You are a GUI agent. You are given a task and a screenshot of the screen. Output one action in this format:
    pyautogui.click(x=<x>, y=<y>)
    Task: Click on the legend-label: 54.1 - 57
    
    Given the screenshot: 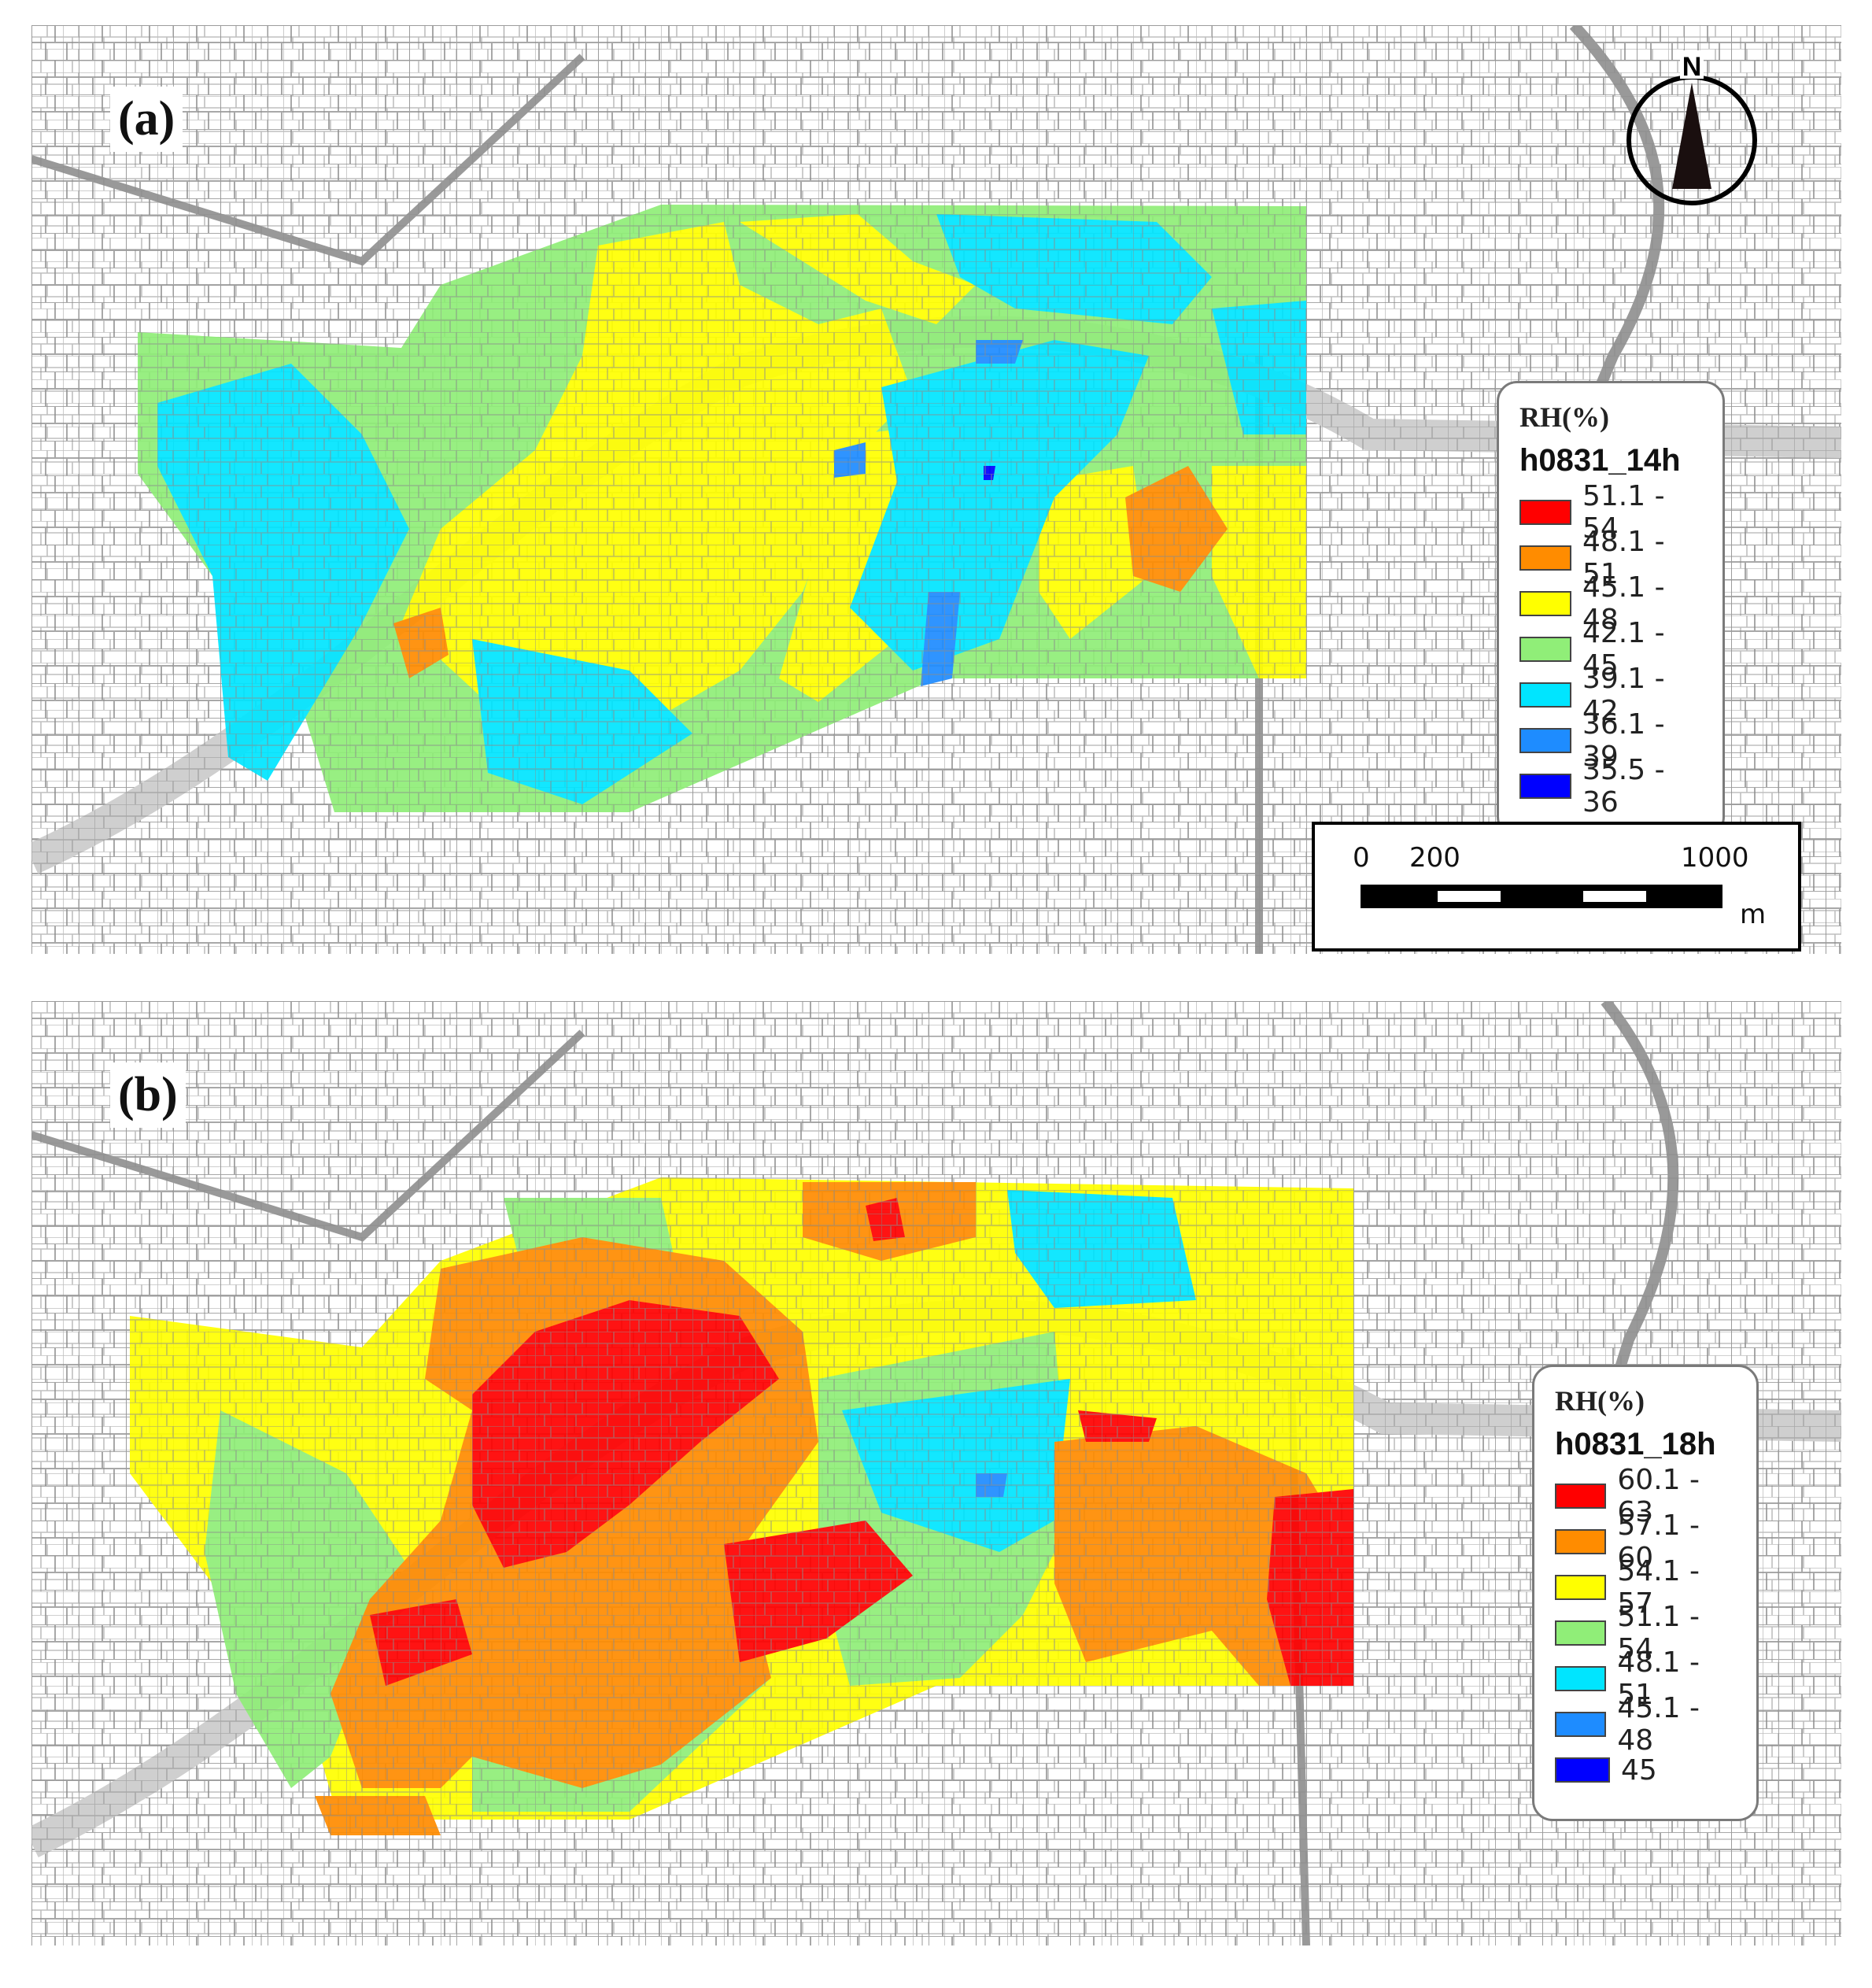 What is the action you would take?
    pyautogui.click(x=1658, y=1587)
    